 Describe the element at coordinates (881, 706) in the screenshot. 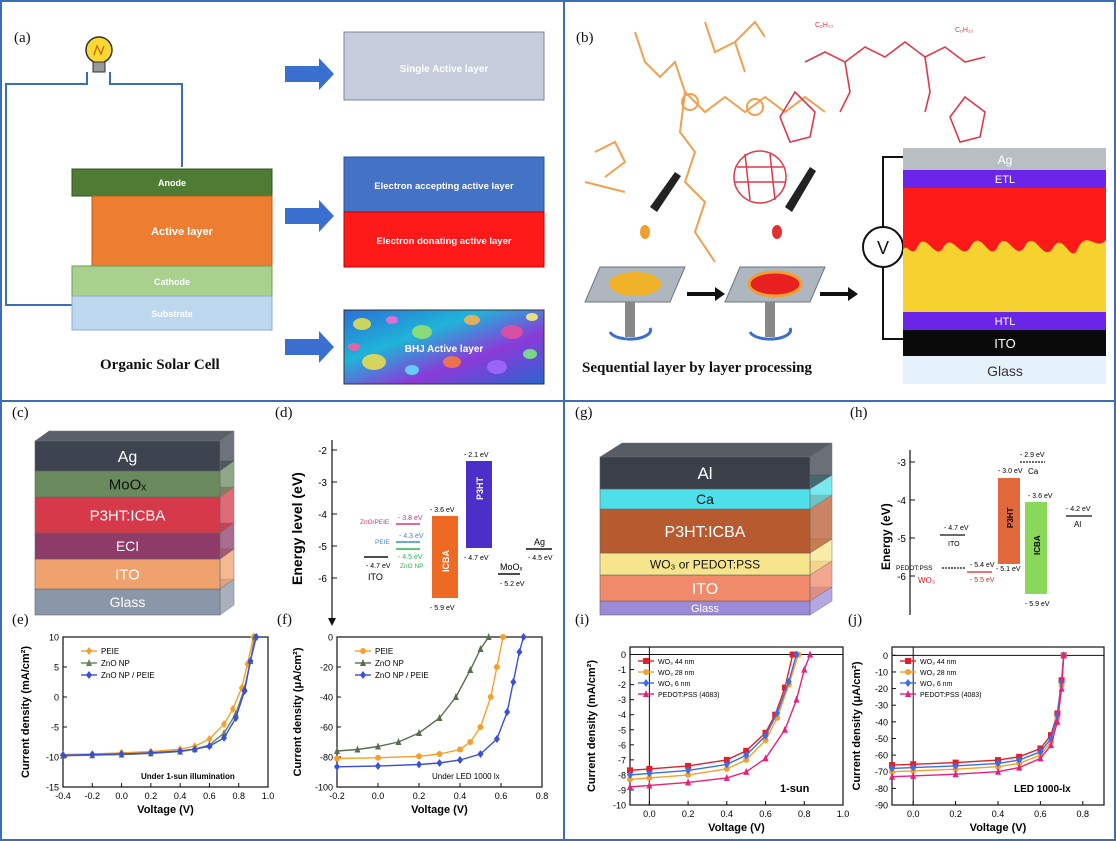

I see `y-tick-label: -30` at that location.